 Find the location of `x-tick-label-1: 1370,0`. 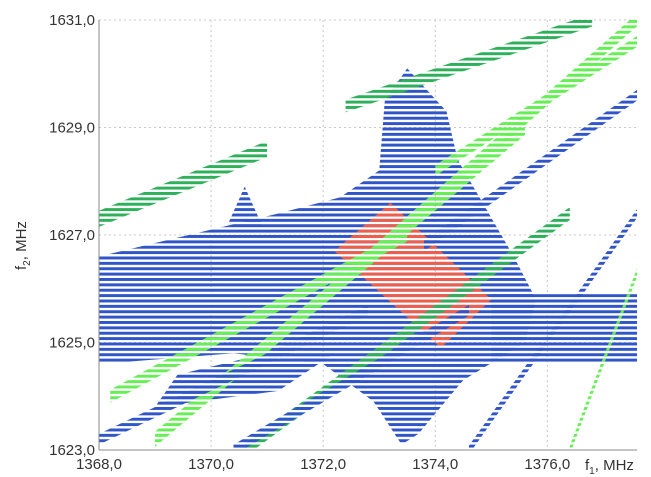

x-tick-label-1: 1370,0 is located at coordinates (211, 464).